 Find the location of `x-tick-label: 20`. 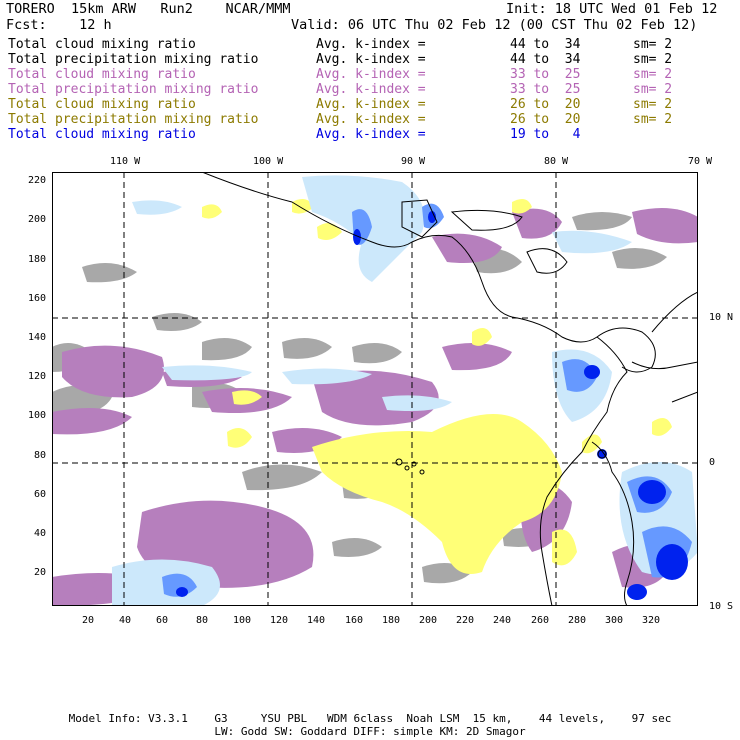

x-tick-label: 20 is located at coordinates (88, 620).